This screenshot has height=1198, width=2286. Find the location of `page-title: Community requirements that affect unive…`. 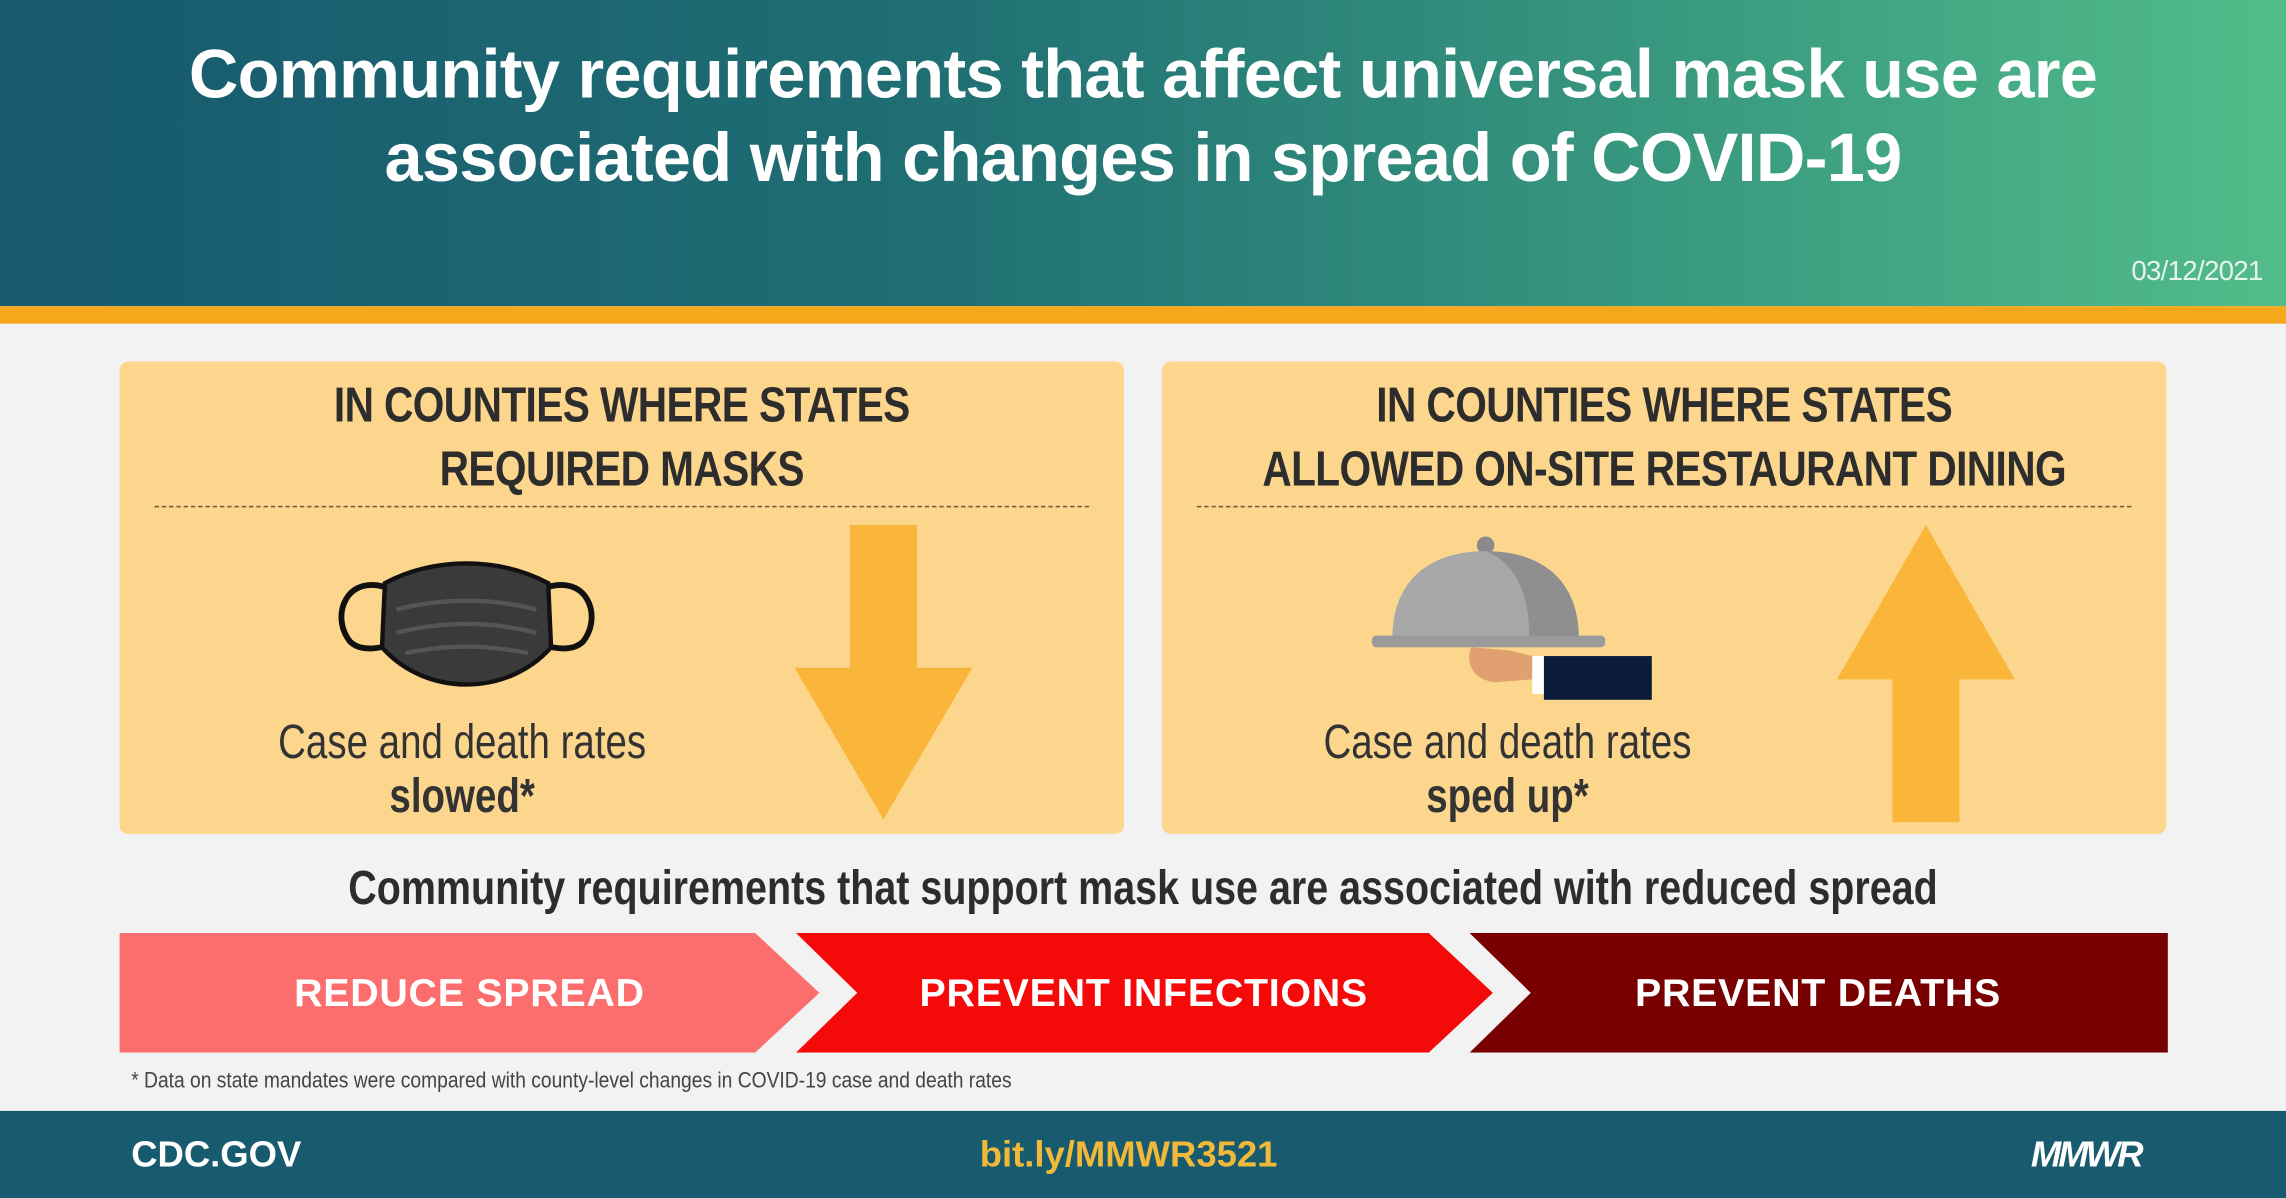

page-title: Community requirements that affect unive… is located at coordinates (1143, 115).